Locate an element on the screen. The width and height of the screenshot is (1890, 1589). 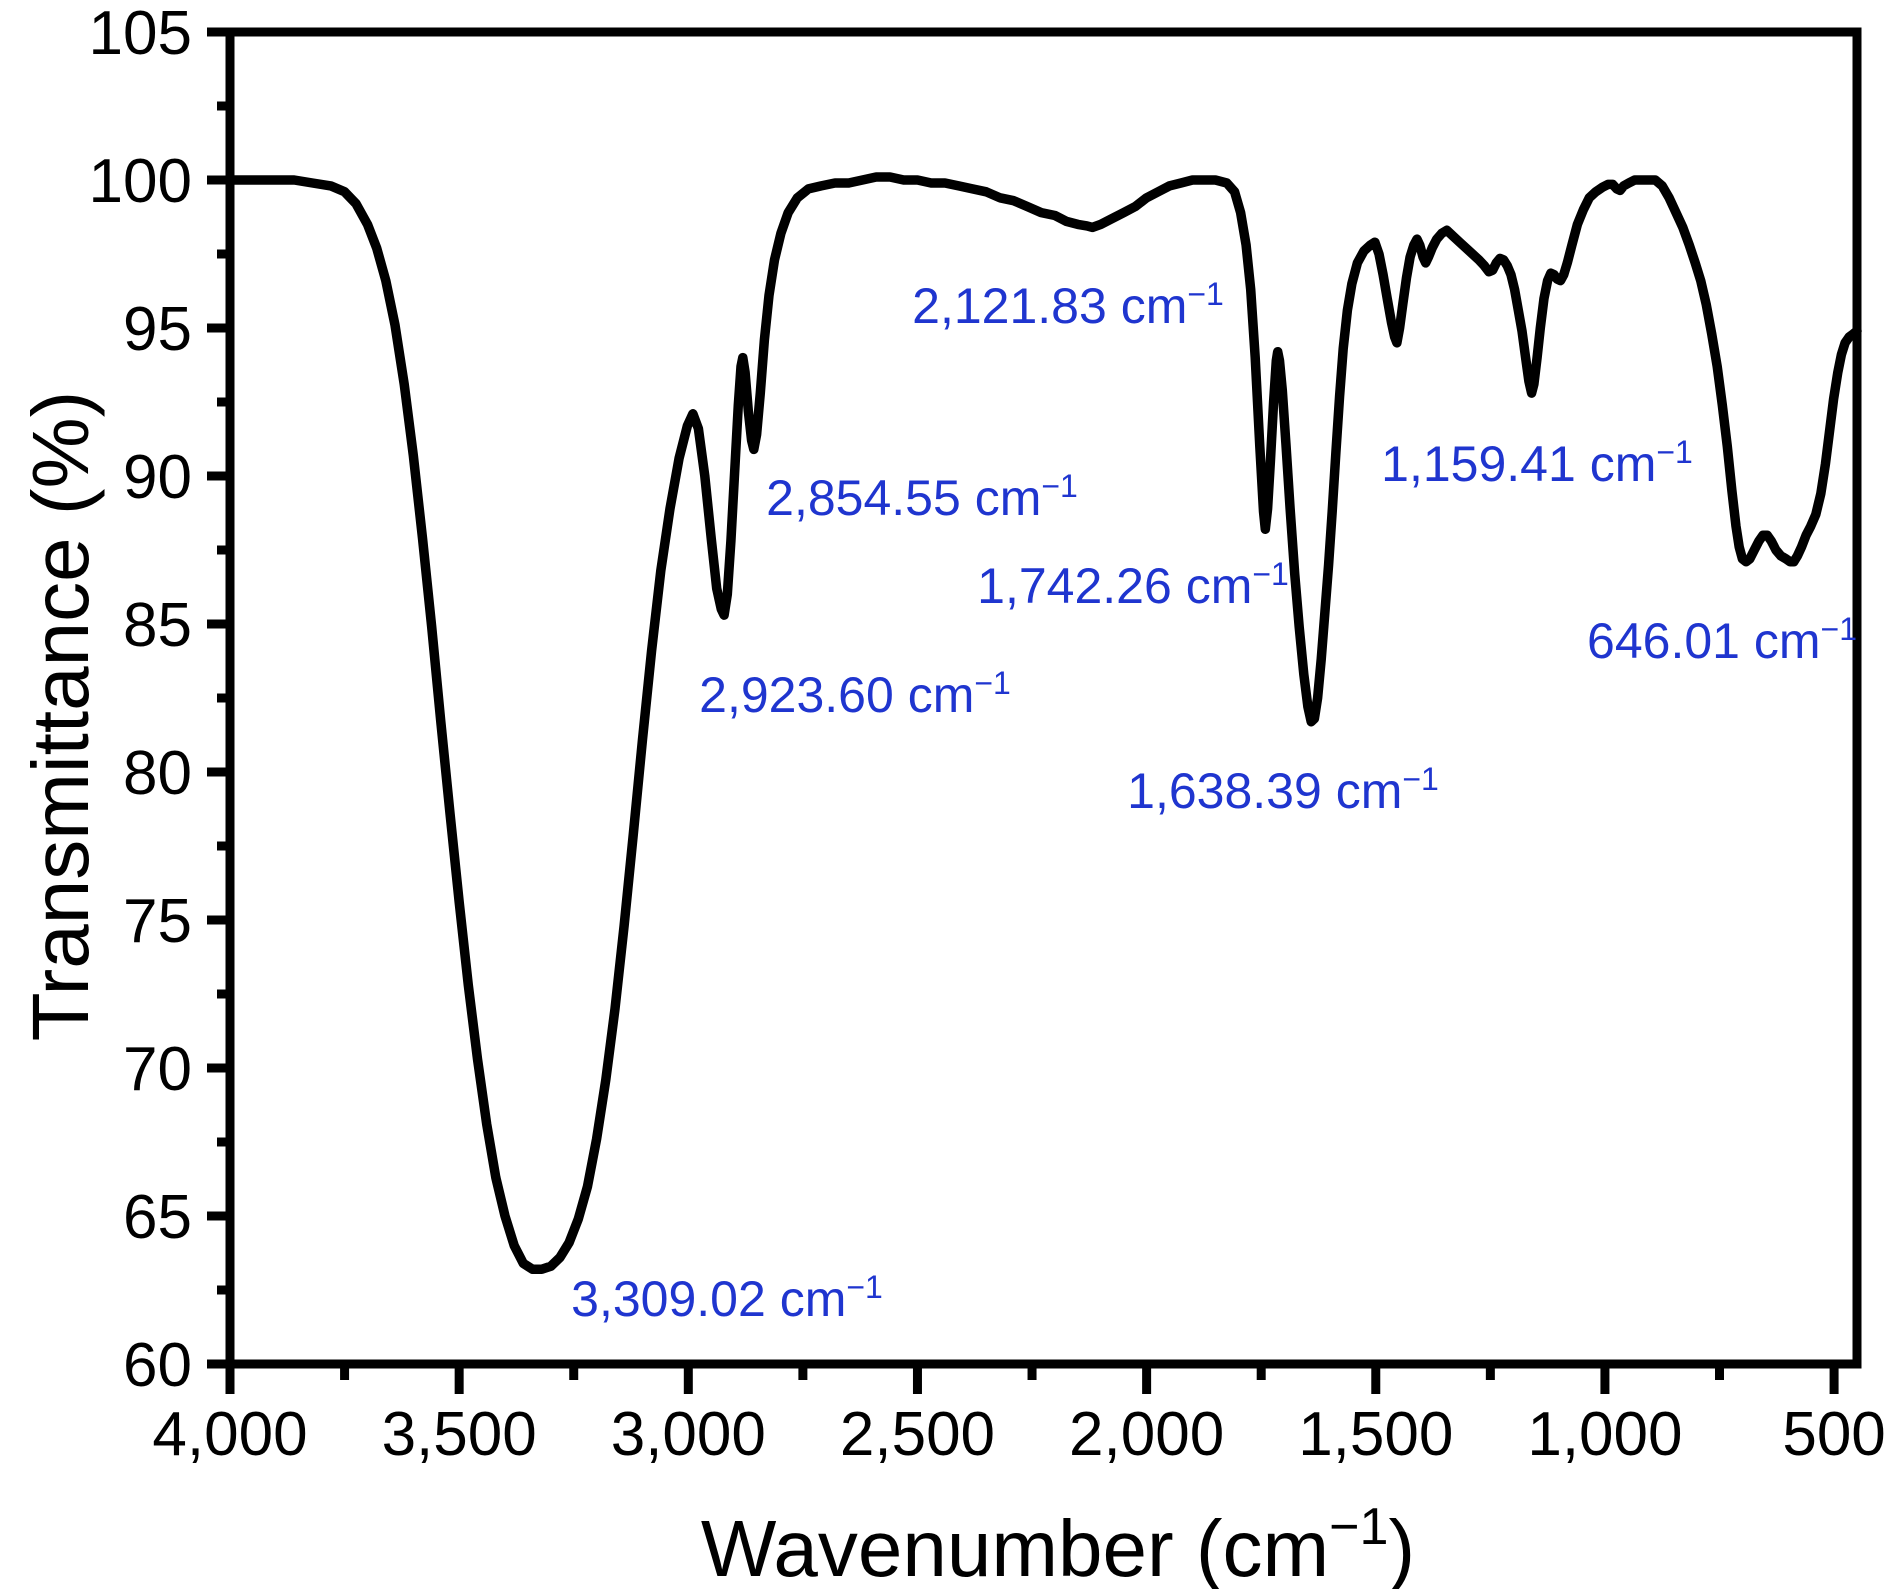
x-tick-label: 2,500 is located at coordinates (917, 1434).